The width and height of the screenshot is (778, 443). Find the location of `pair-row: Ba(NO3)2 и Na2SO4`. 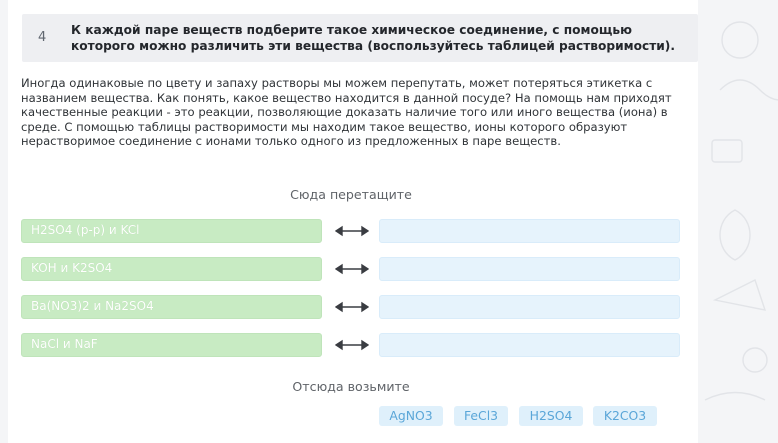

pair-row: Ba(NO3)2 и Na2SO4 is located at coordinates (351, 307).